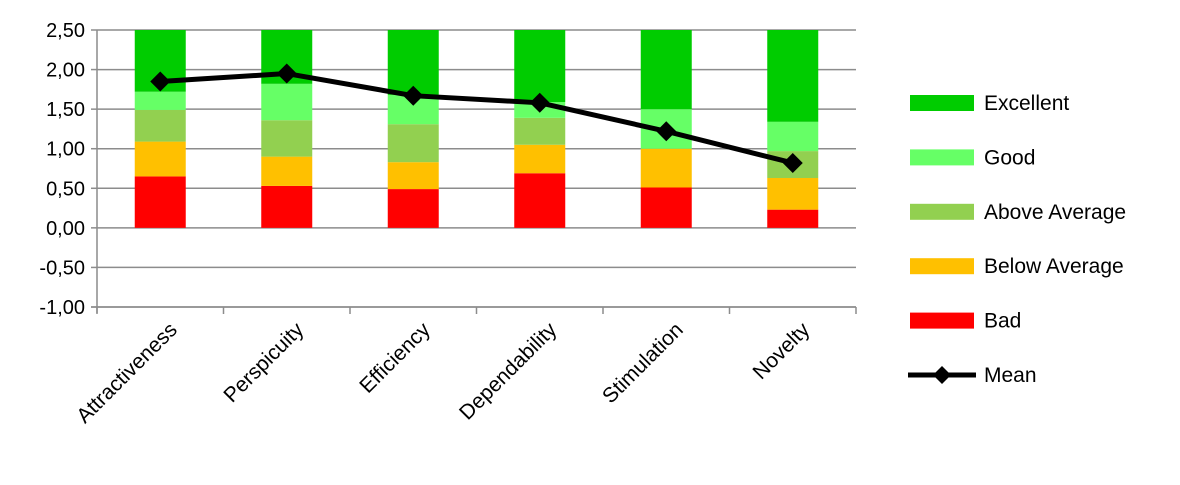  I want to click on y-tick-label: 1,00, so click(65, 150).